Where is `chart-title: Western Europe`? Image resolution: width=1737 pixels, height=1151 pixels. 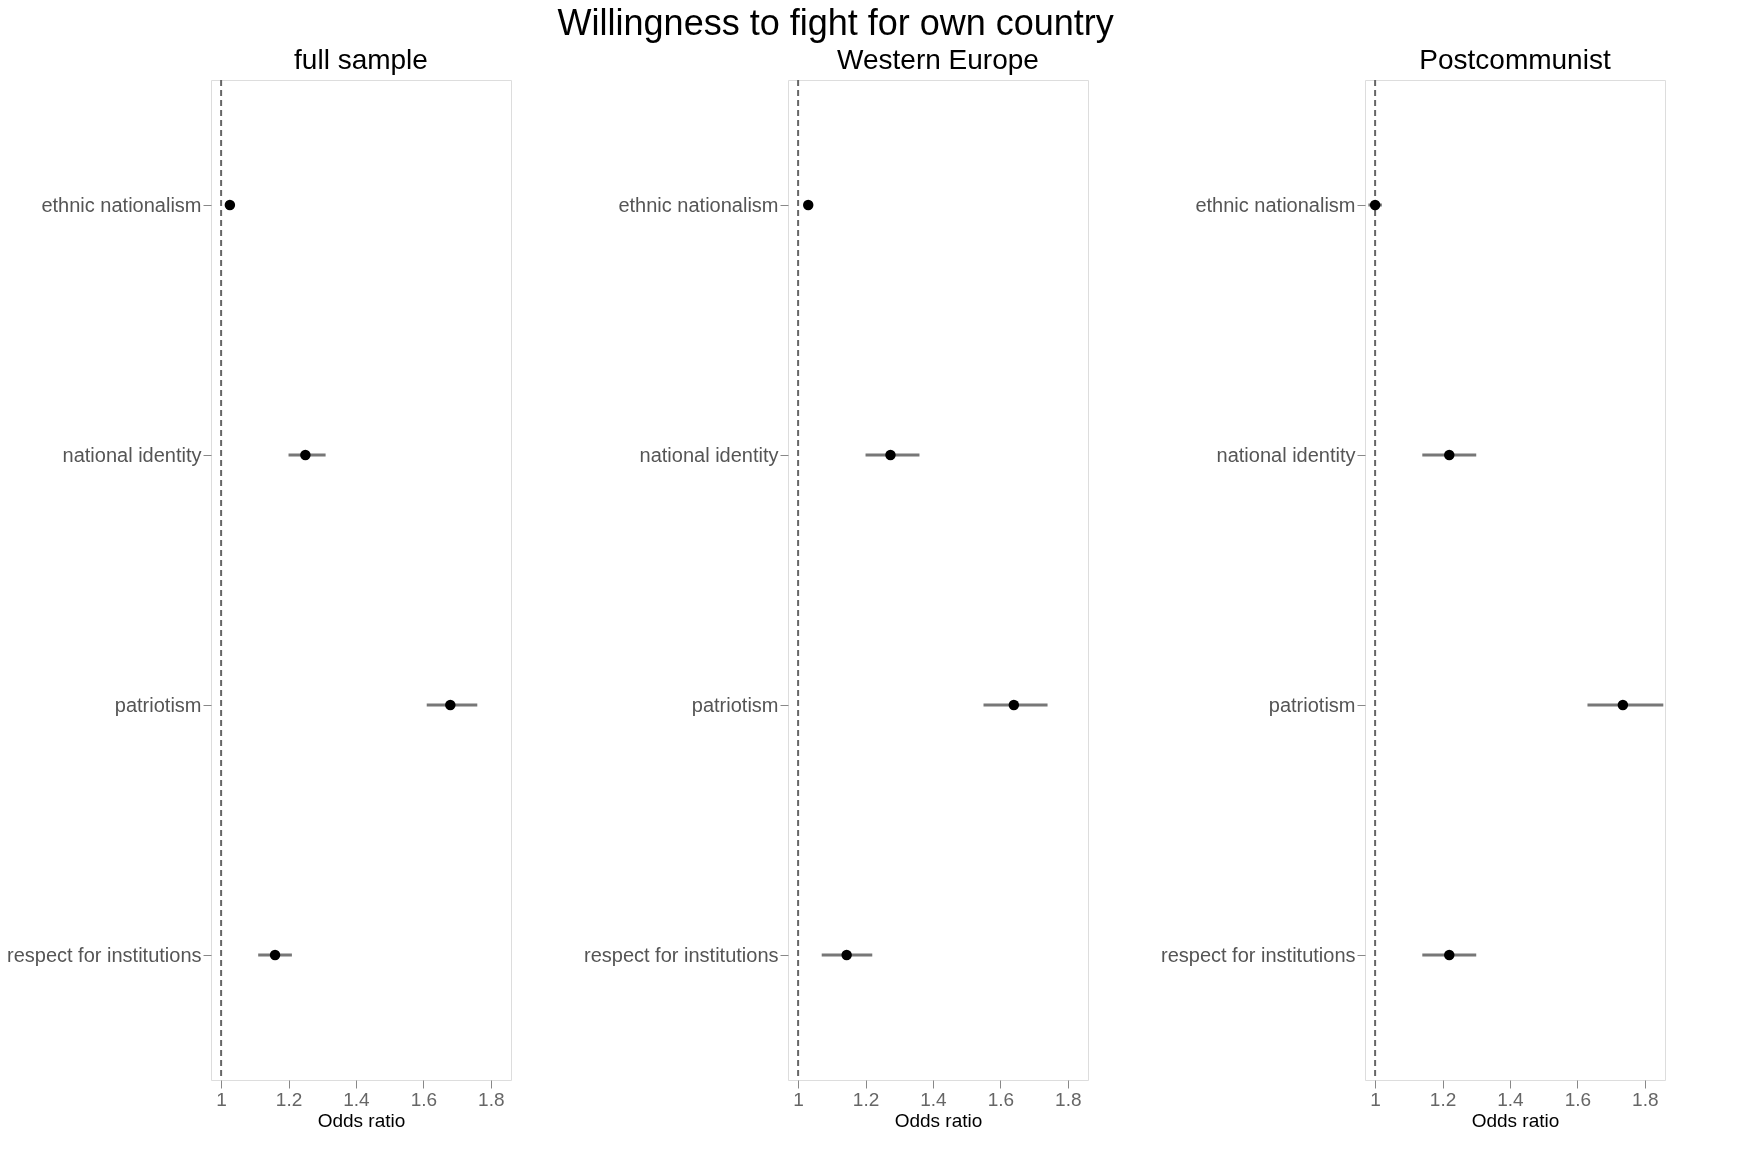
chart-title: Western Europe is located at coordinates (938, 59).